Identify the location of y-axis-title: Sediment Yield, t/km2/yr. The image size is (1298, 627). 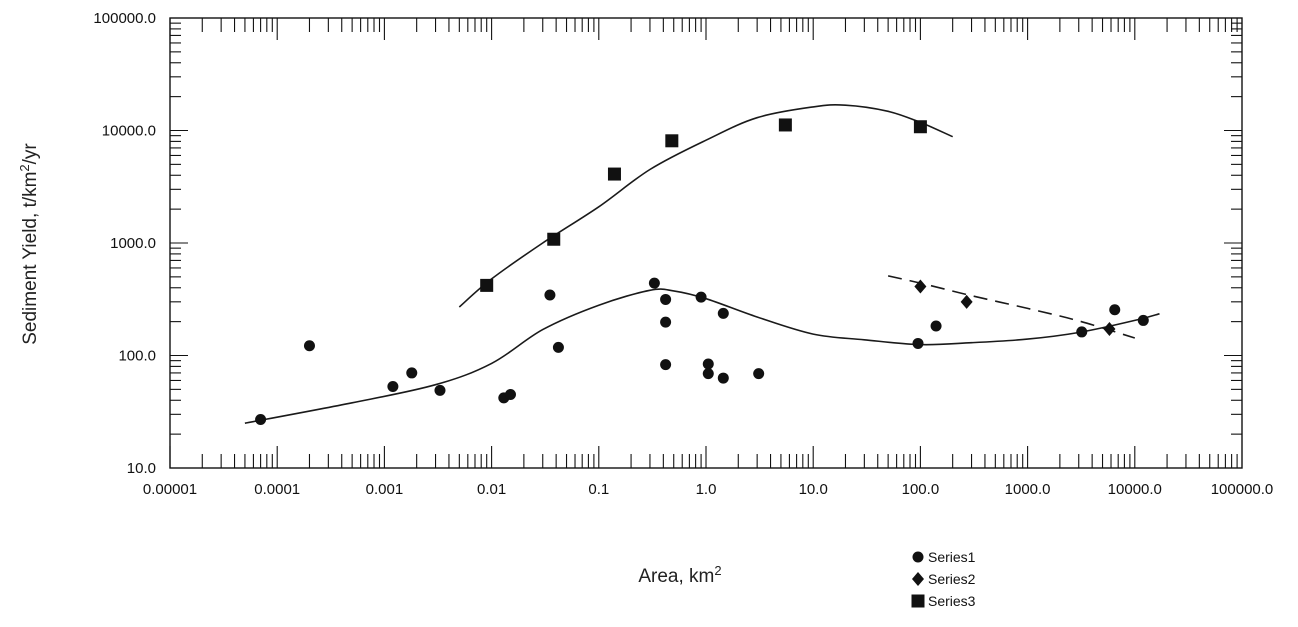
(29, 244).